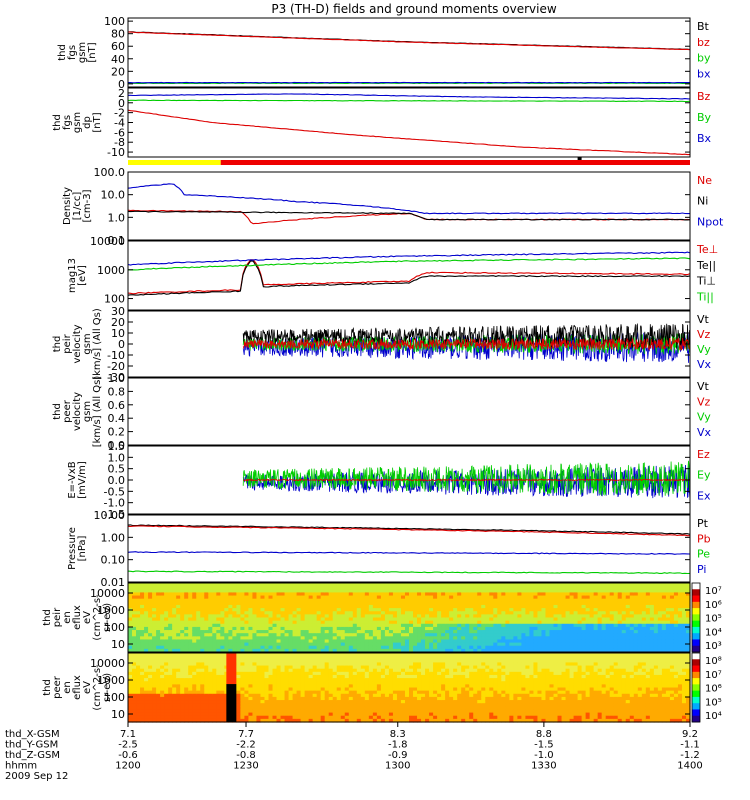  I want to click on x-axis-row-label: thd_Z-GSM, so click(32, 755).